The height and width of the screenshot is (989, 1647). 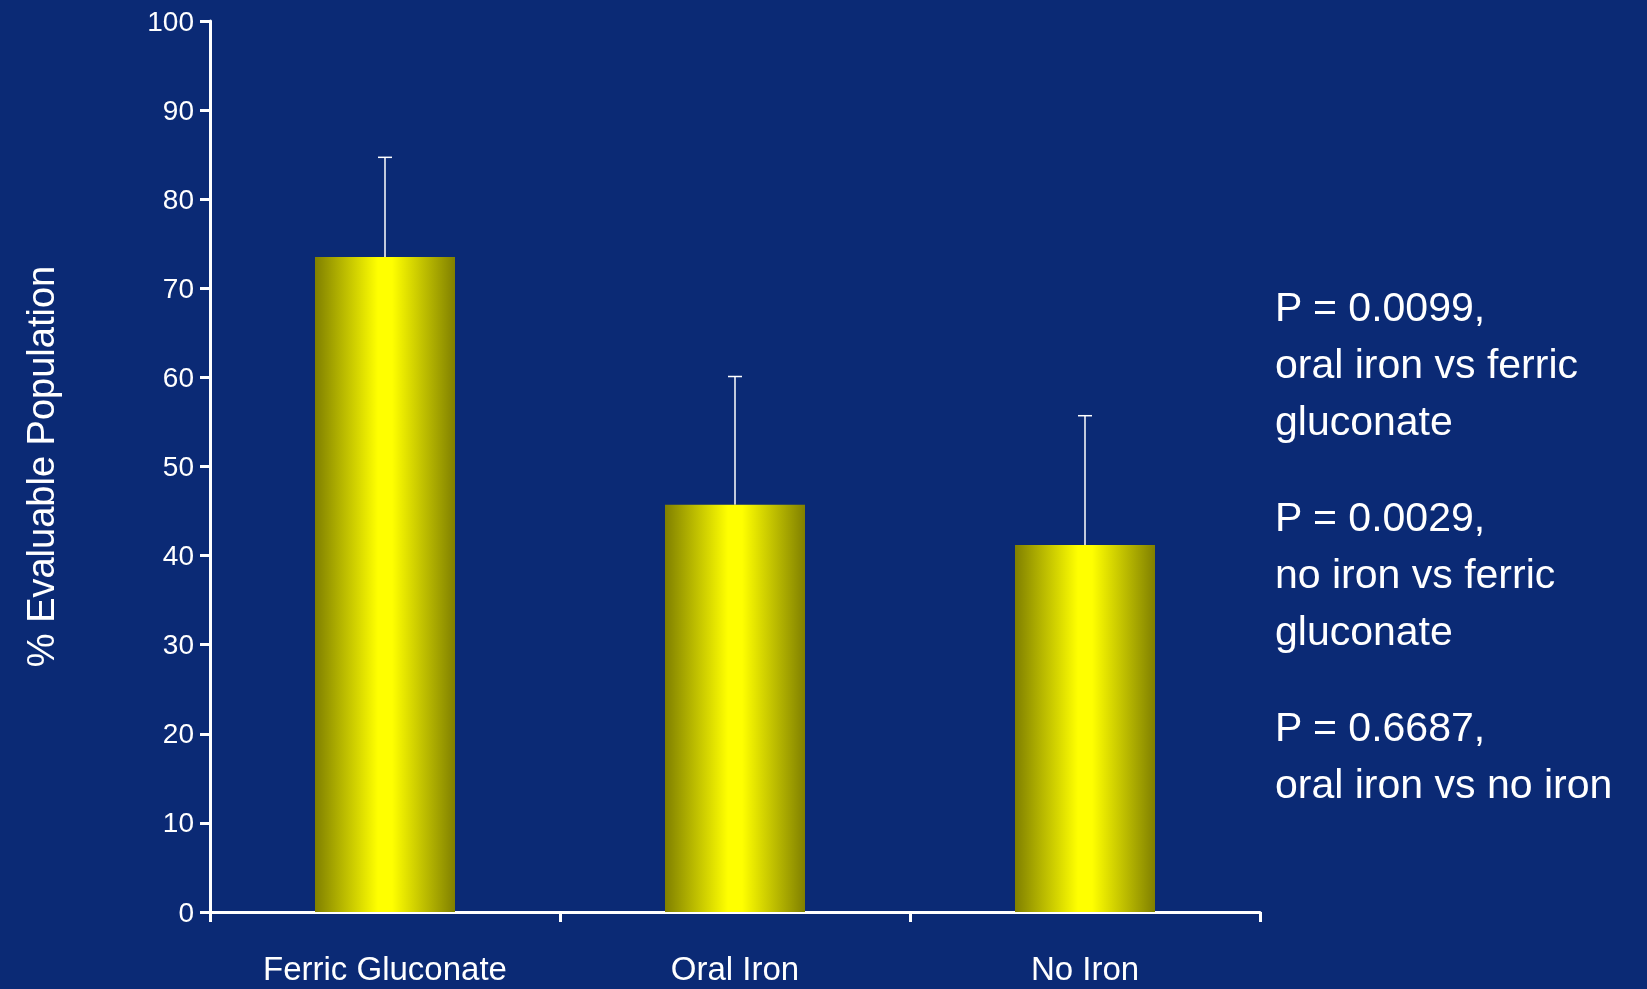 I want to click on text: P = 0.6687, oral iron vs no iron, so click(x=1444, y=755).